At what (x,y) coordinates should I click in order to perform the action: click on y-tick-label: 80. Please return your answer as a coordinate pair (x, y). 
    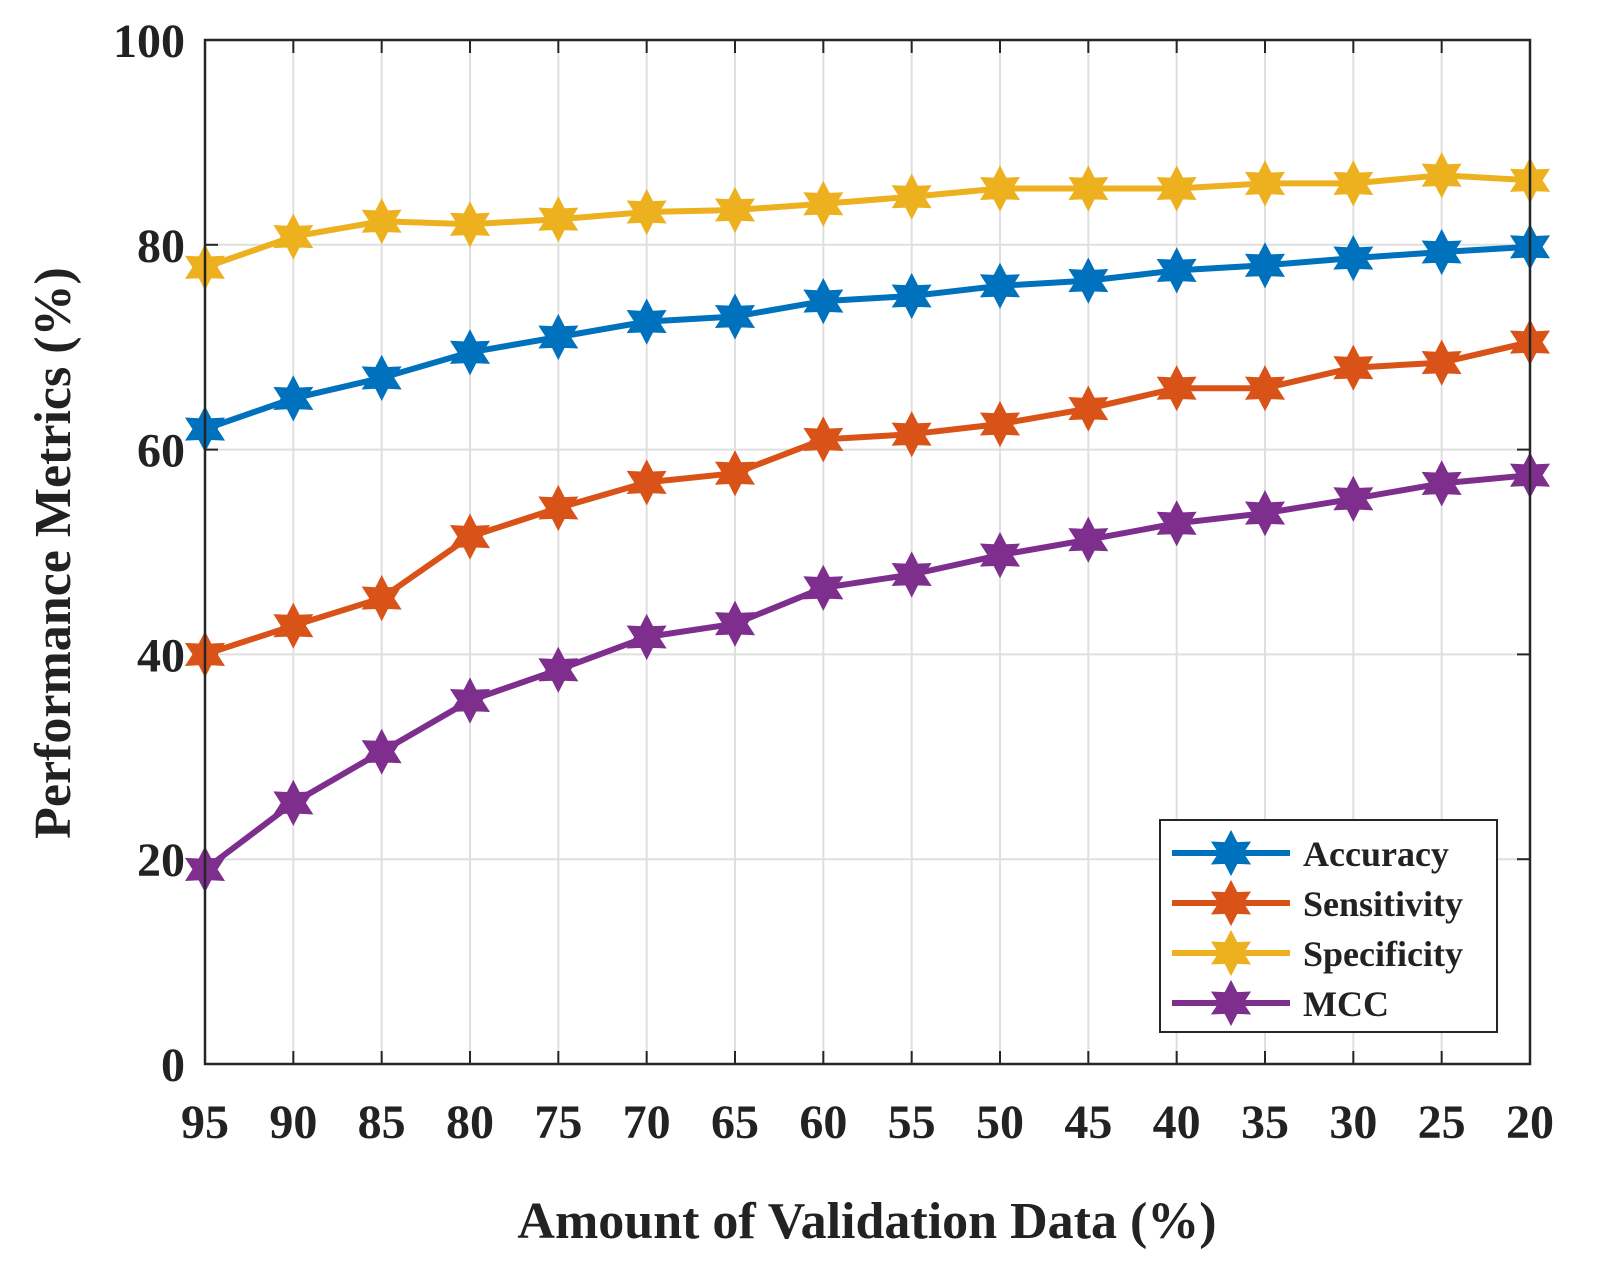
    Looking at the image, I should click on (161, 246).